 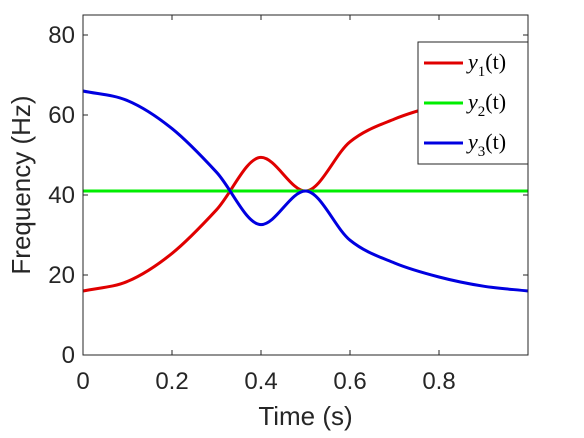 I want to click on x-tick-label: 0.2, so click(x=171, y=381).